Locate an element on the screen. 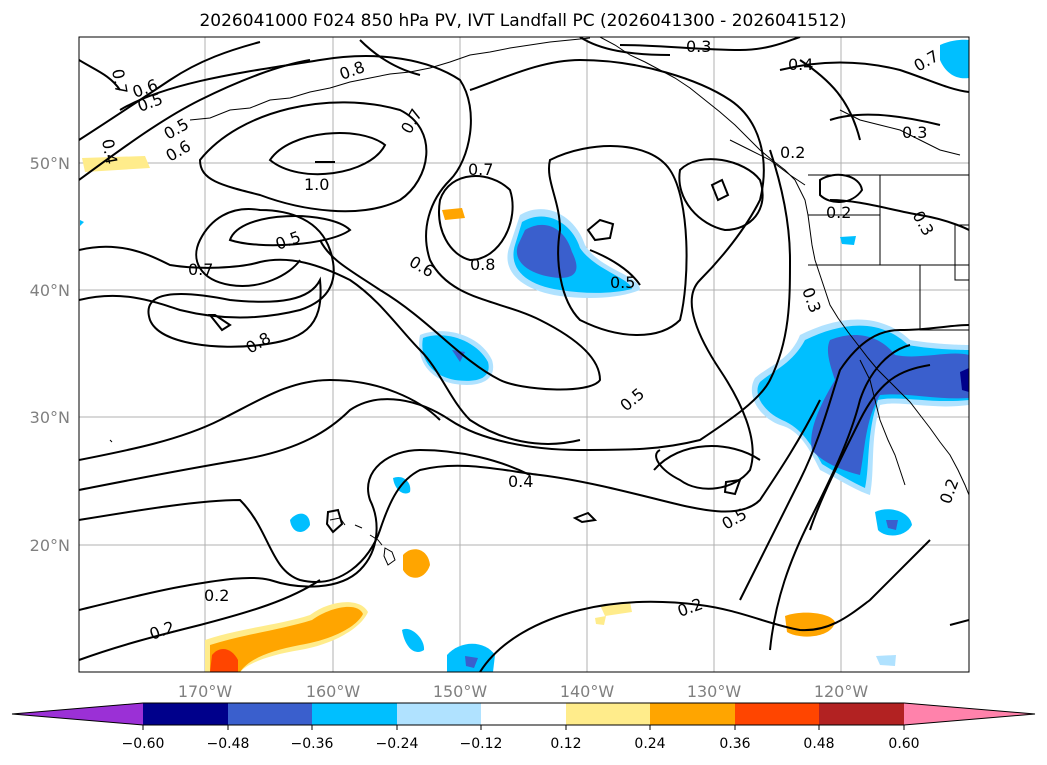  lon-tick-label: 130°W is located at coordinates (714, 691).